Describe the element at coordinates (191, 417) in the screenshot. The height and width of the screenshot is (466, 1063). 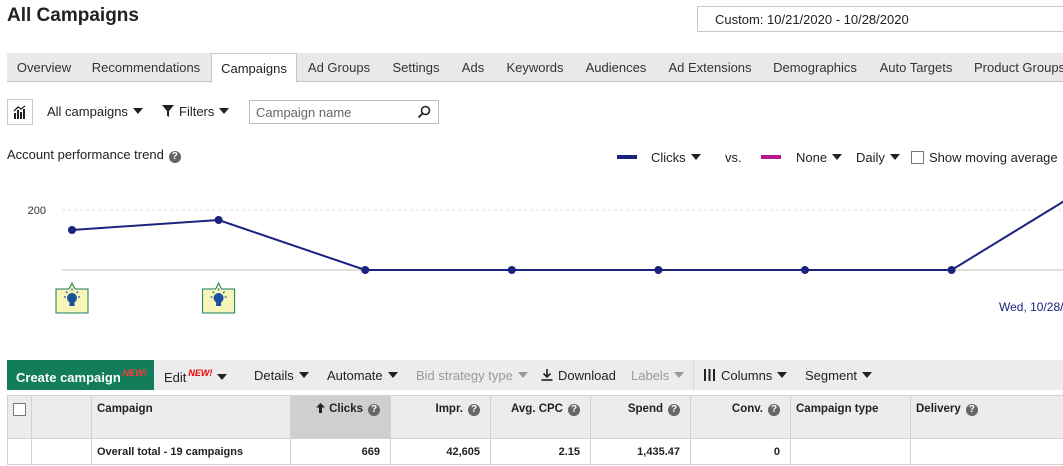
I see `campaign-column-header: Campaign` at that location.